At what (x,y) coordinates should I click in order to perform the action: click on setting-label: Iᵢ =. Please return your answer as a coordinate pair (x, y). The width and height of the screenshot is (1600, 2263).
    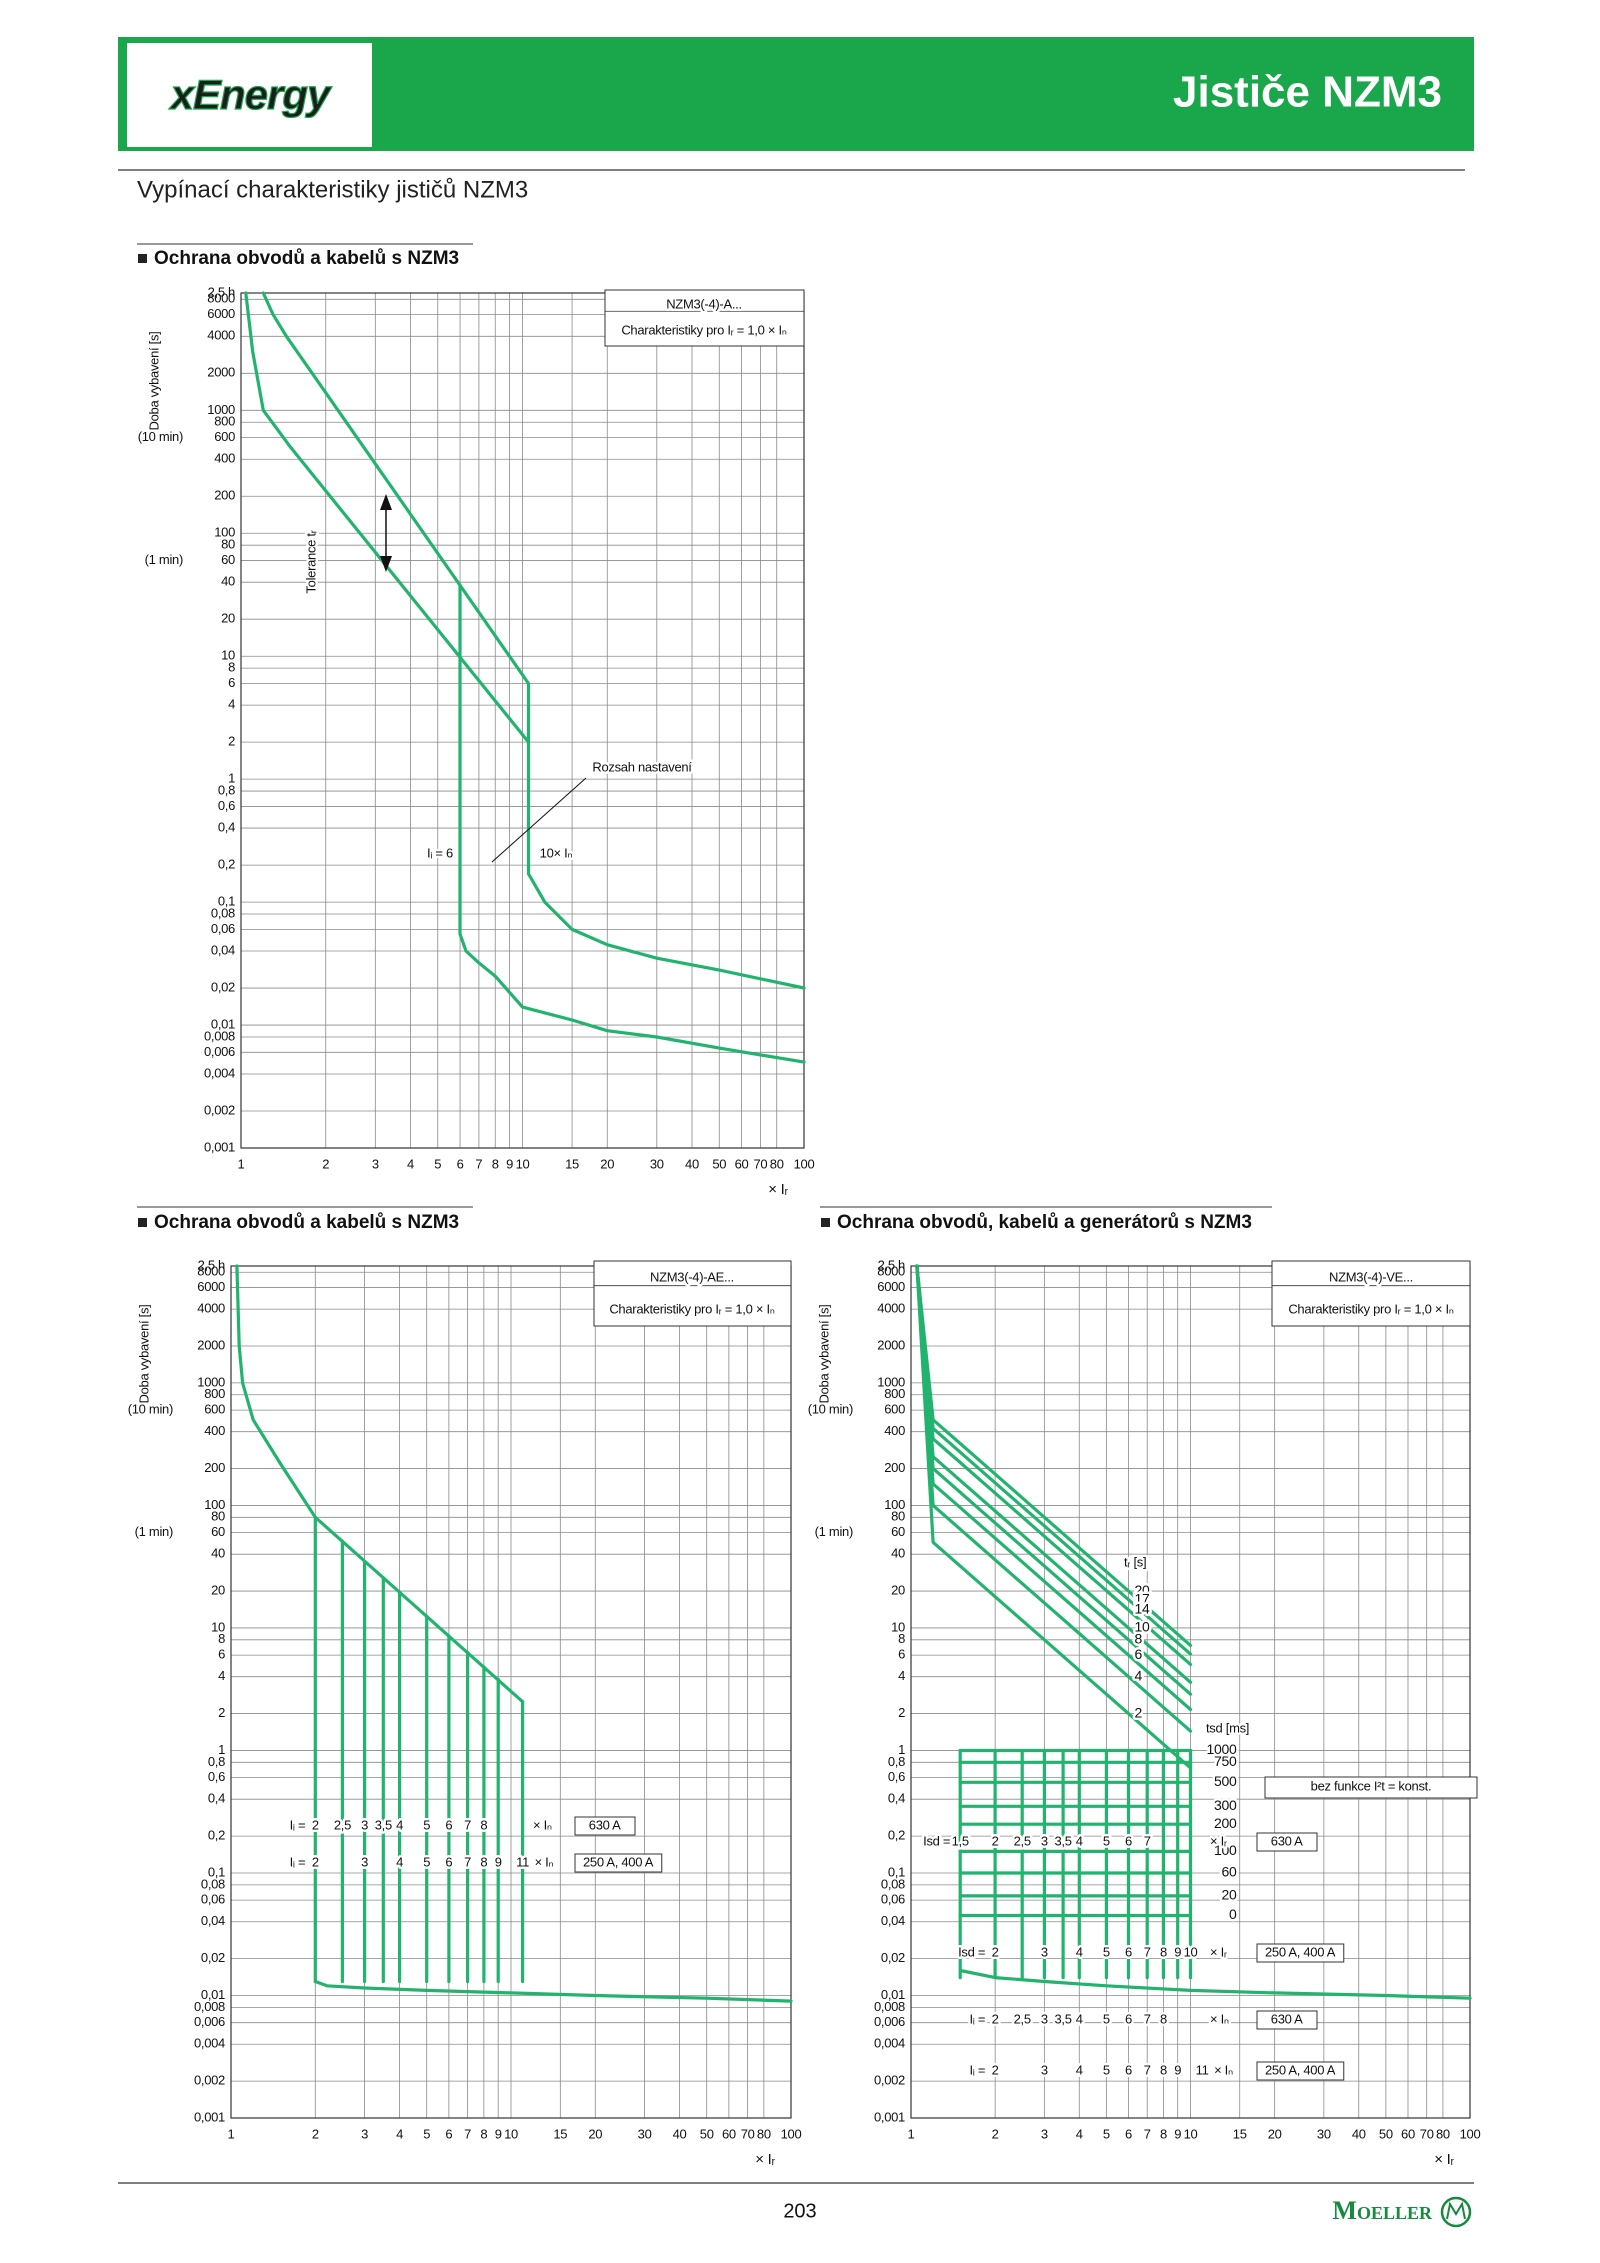
    Looking at the image, I should click on (298, 1824).